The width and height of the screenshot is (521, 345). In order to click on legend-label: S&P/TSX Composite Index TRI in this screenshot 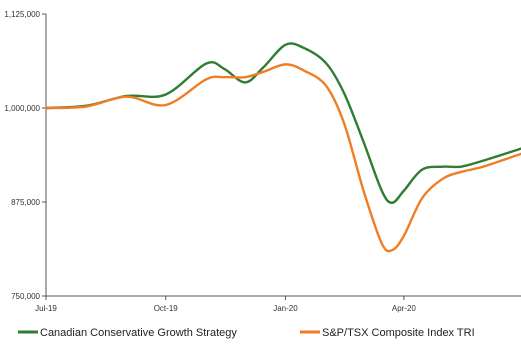, I will do `click(398, 333)`.